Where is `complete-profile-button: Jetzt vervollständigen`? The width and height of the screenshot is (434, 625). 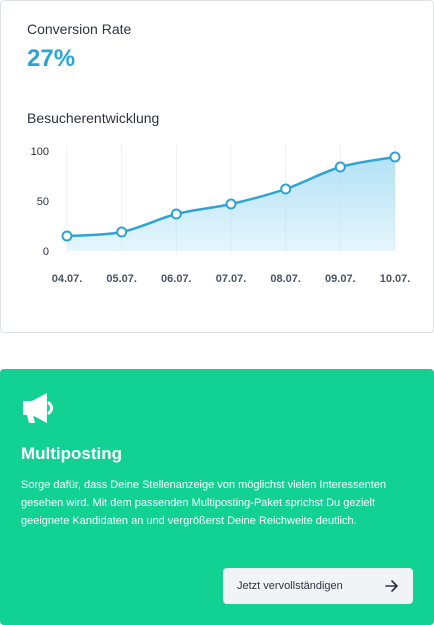
complete-profile-button: Jetzt vervollständigen is located at coordinates (318, 586).